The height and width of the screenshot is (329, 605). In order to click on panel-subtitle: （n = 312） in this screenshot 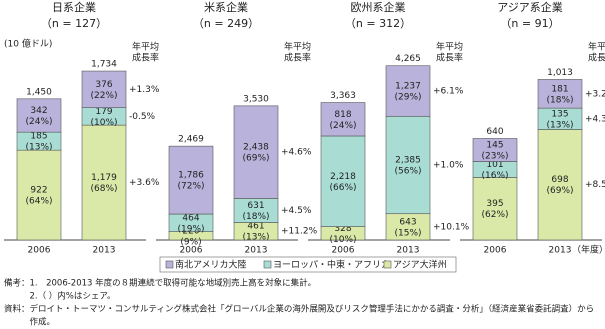, I will do `click(378, 23)`.